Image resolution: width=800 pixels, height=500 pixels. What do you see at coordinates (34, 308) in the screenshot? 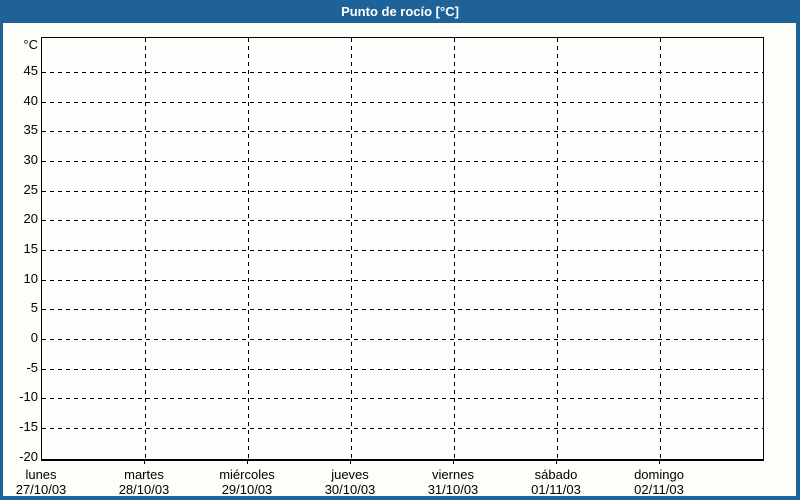
I see `y-tick-label: 5` at bounding box center [34, 308].